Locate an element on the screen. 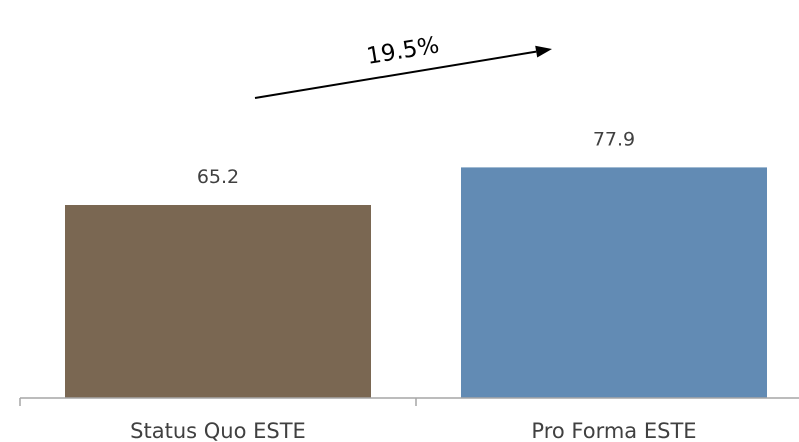  category-label-2: Pro Forma ESTE is located at coordinates (613, 430).